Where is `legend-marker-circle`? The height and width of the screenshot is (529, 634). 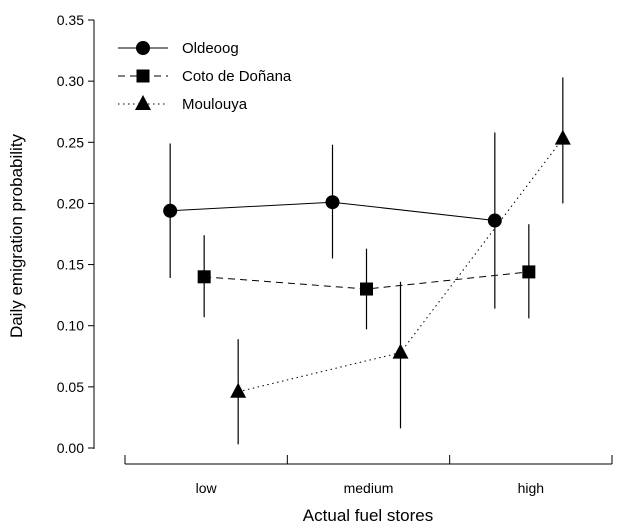 legend-marker-circle is located at coordinates (143, 48).